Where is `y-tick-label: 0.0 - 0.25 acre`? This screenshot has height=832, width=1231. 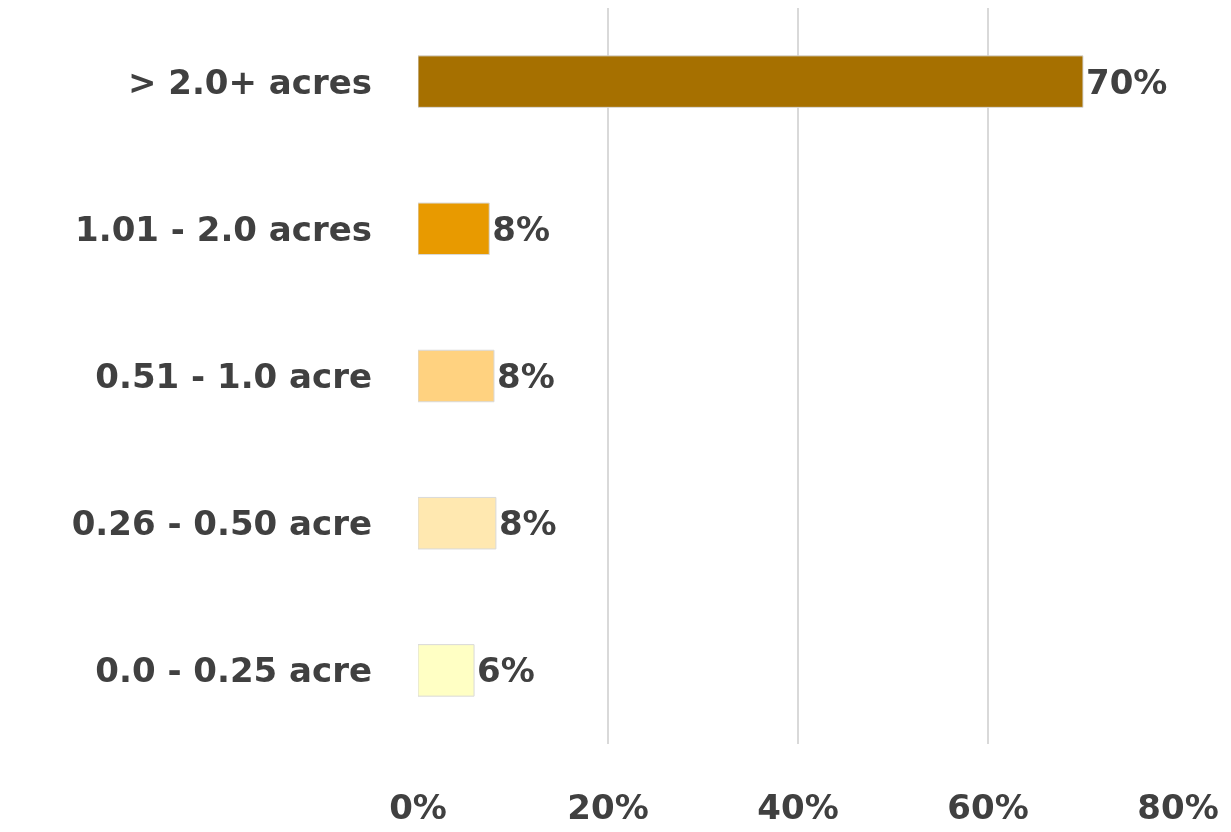
y-tick-label: 0.0 - 0.25 acre is located at coordinates (233, 670).